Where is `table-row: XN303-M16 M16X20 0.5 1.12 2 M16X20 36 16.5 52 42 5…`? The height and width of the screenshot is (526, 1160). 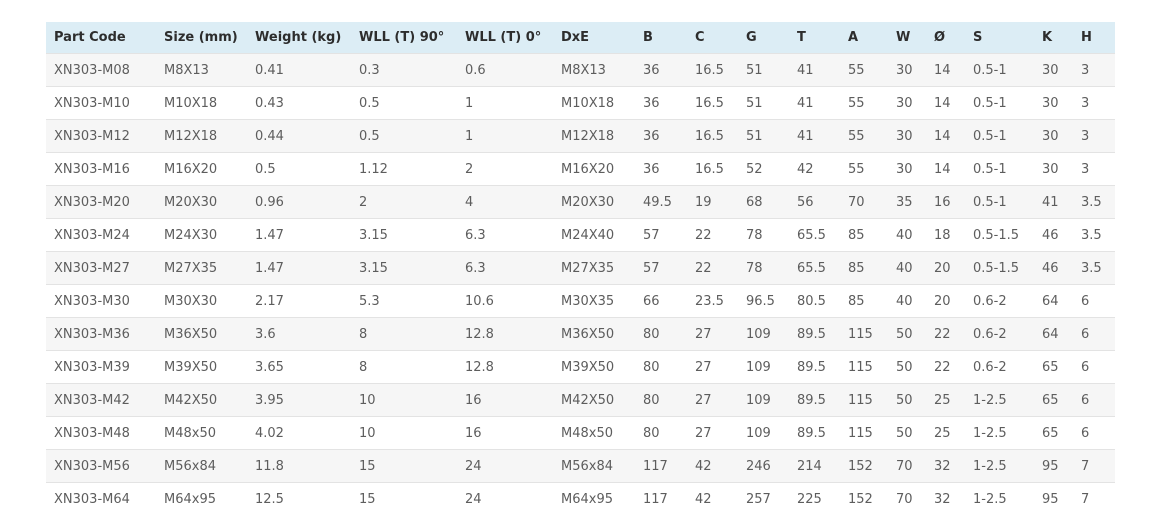 table-row: XN303-M16 M16X20 0.5 1.12 2 M16X20 36 16.5 52 42 5… is located at coordinates (580, 169).